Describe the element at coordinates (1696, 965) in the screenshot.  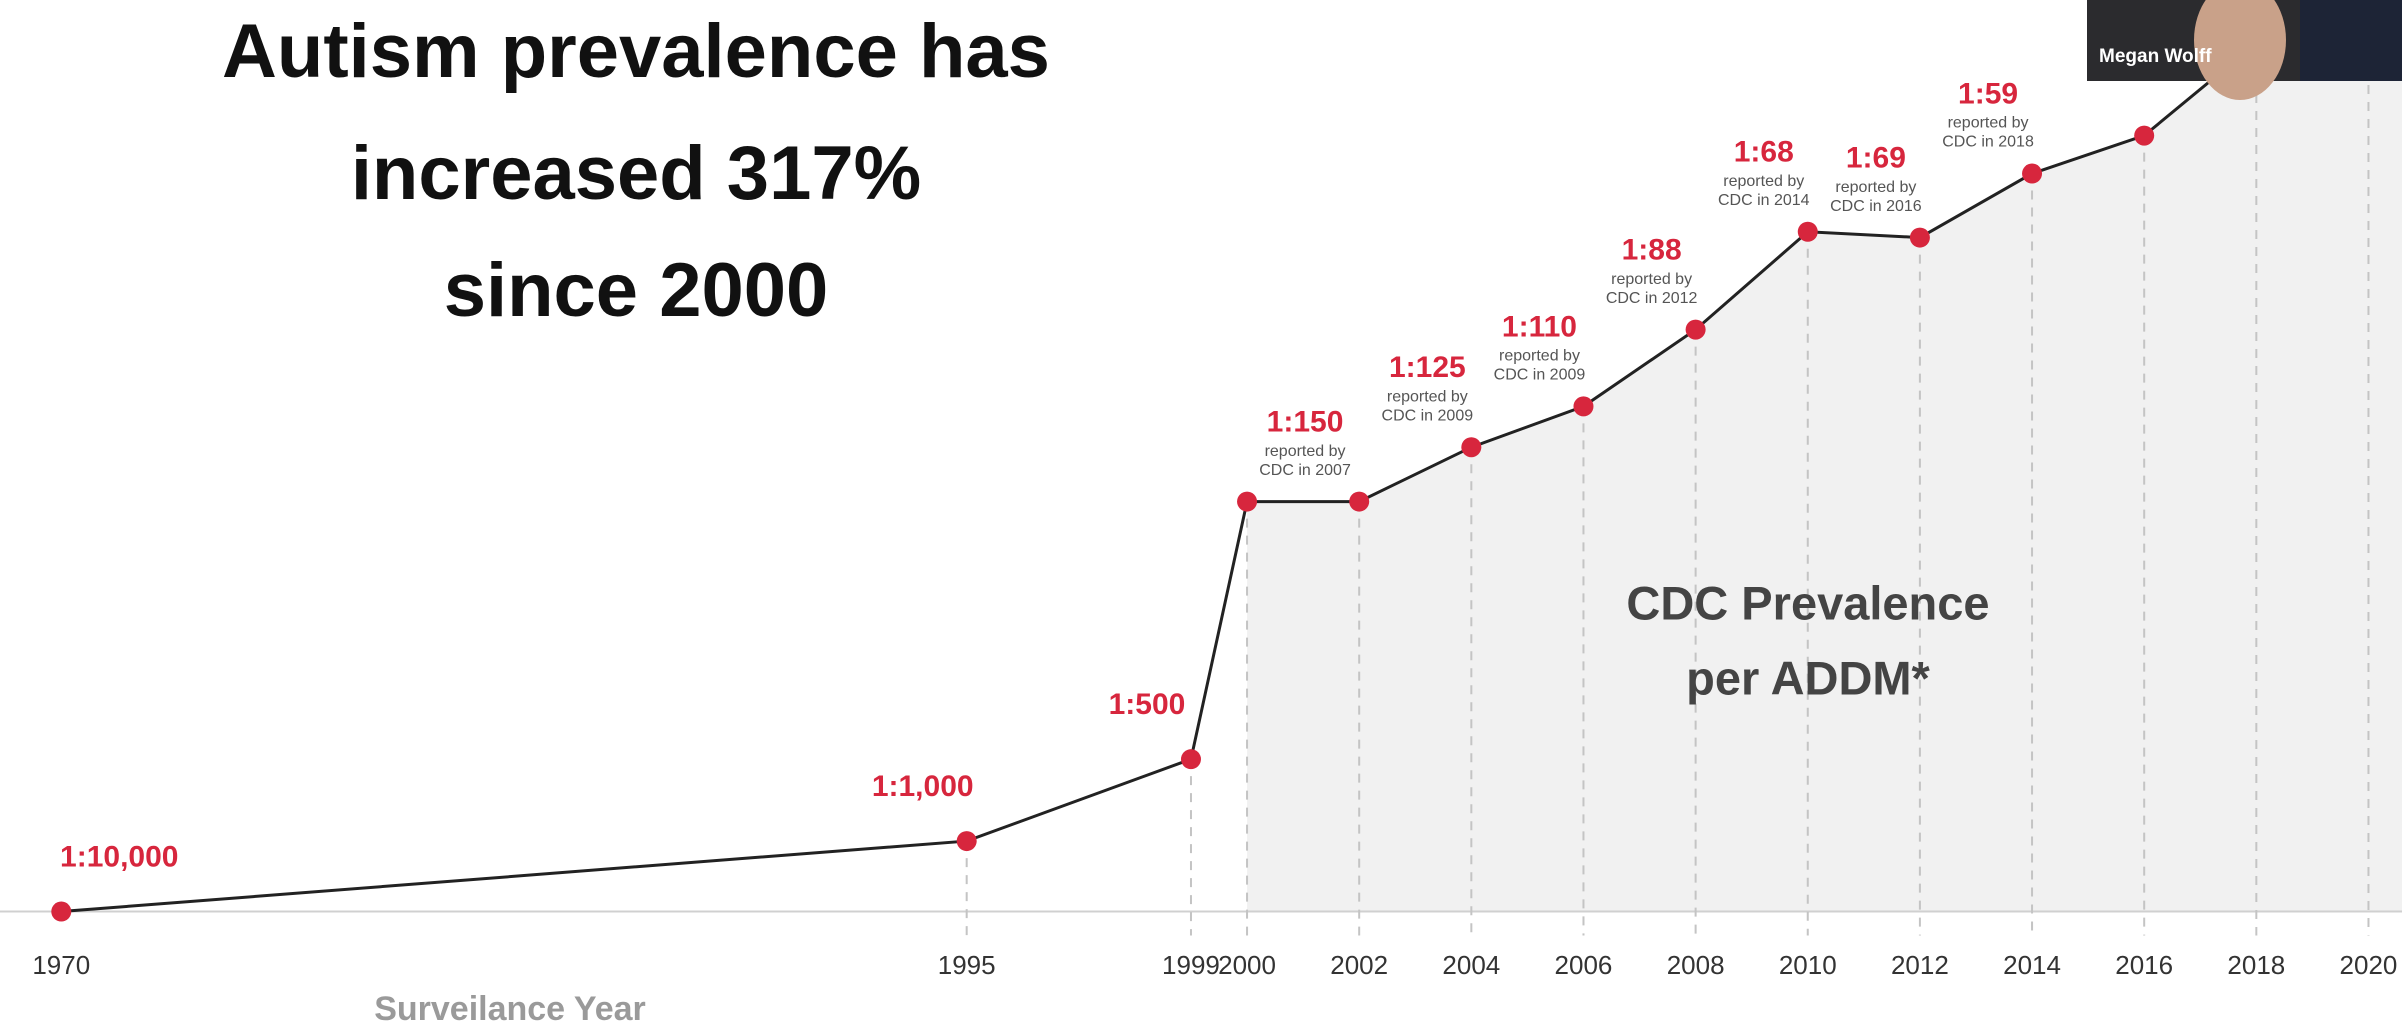
I see `x-tick-label: 2008` at that location.